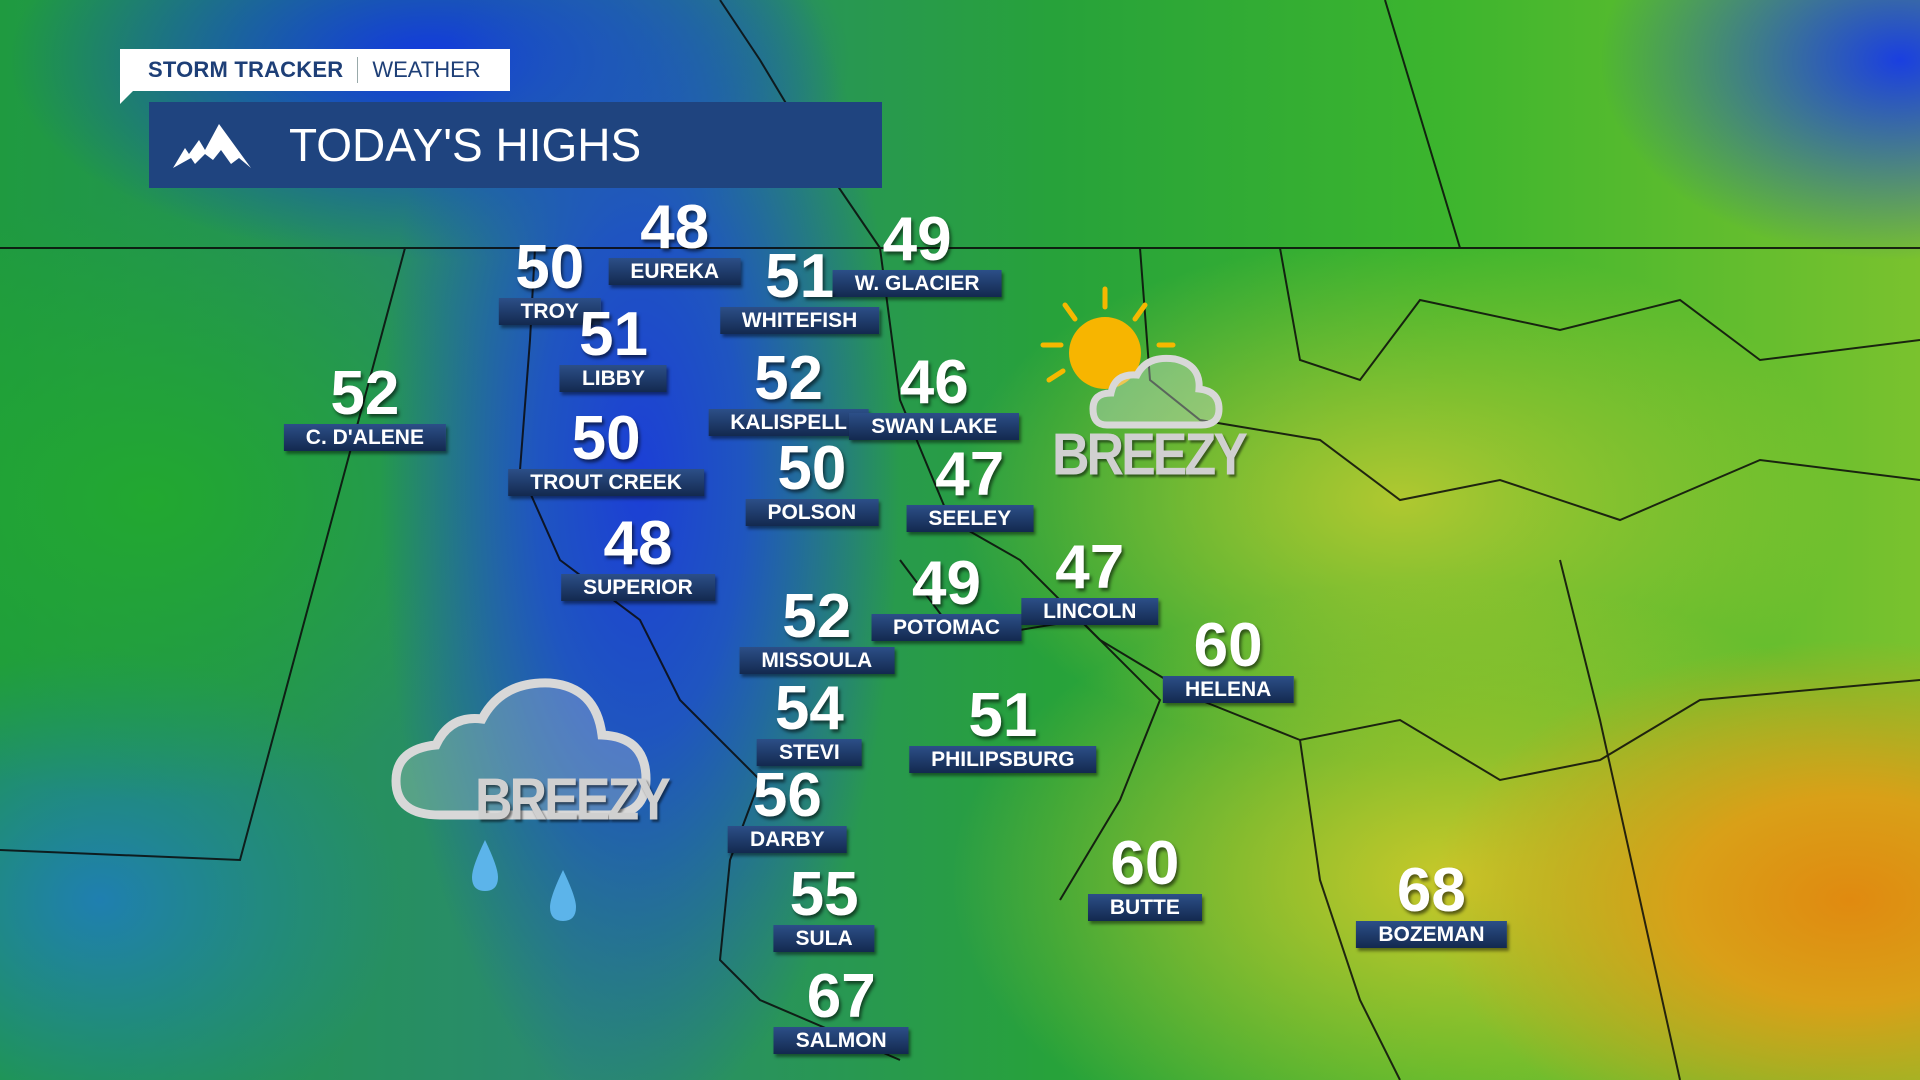 The height and width of the screenshot is (1080, 1920). What do you see at coordinates (1090, 612) in the screenshot?
I see `city-name-label: LINCOLN` at bounding box center [1090, 612].